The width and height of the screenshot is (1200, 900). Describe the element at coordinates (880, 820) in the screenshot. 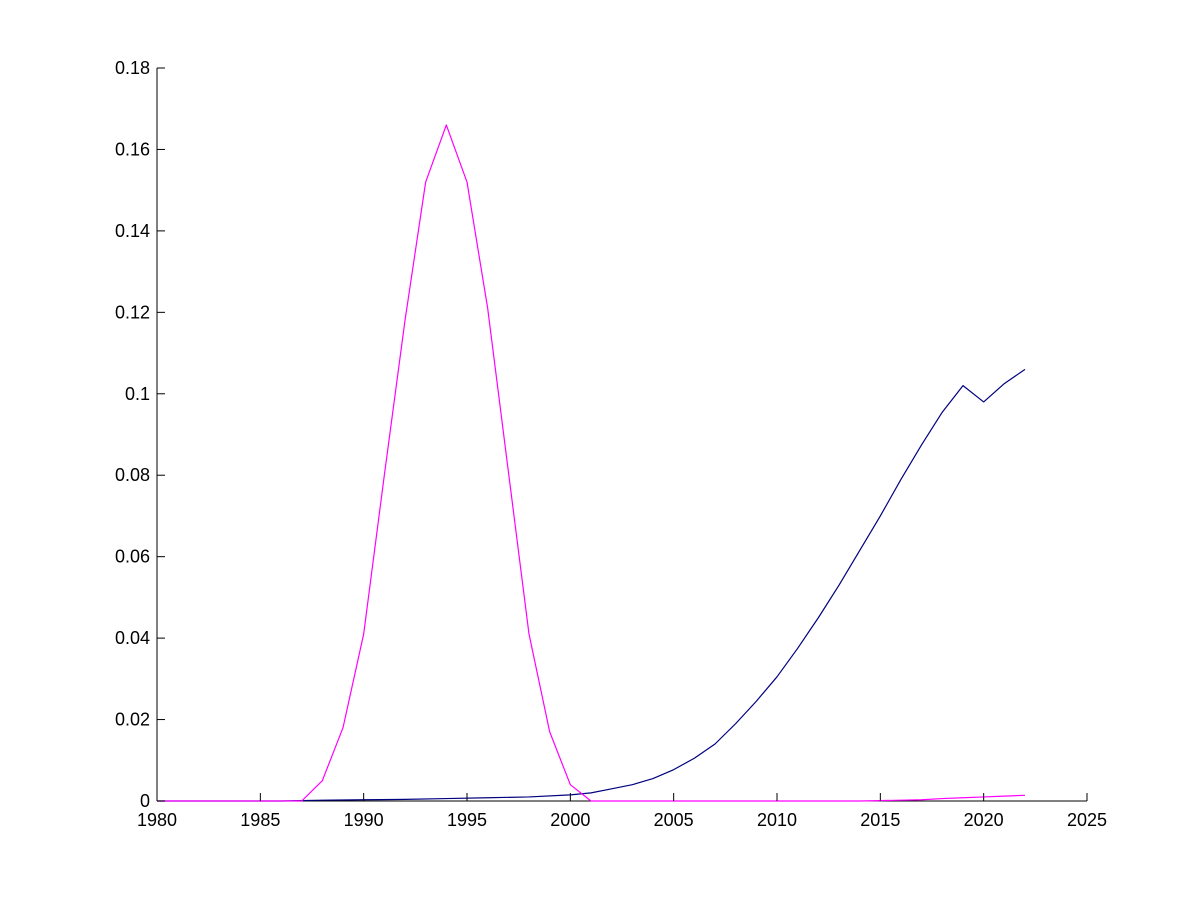

I see `x-tick-label: 2015` at that location.